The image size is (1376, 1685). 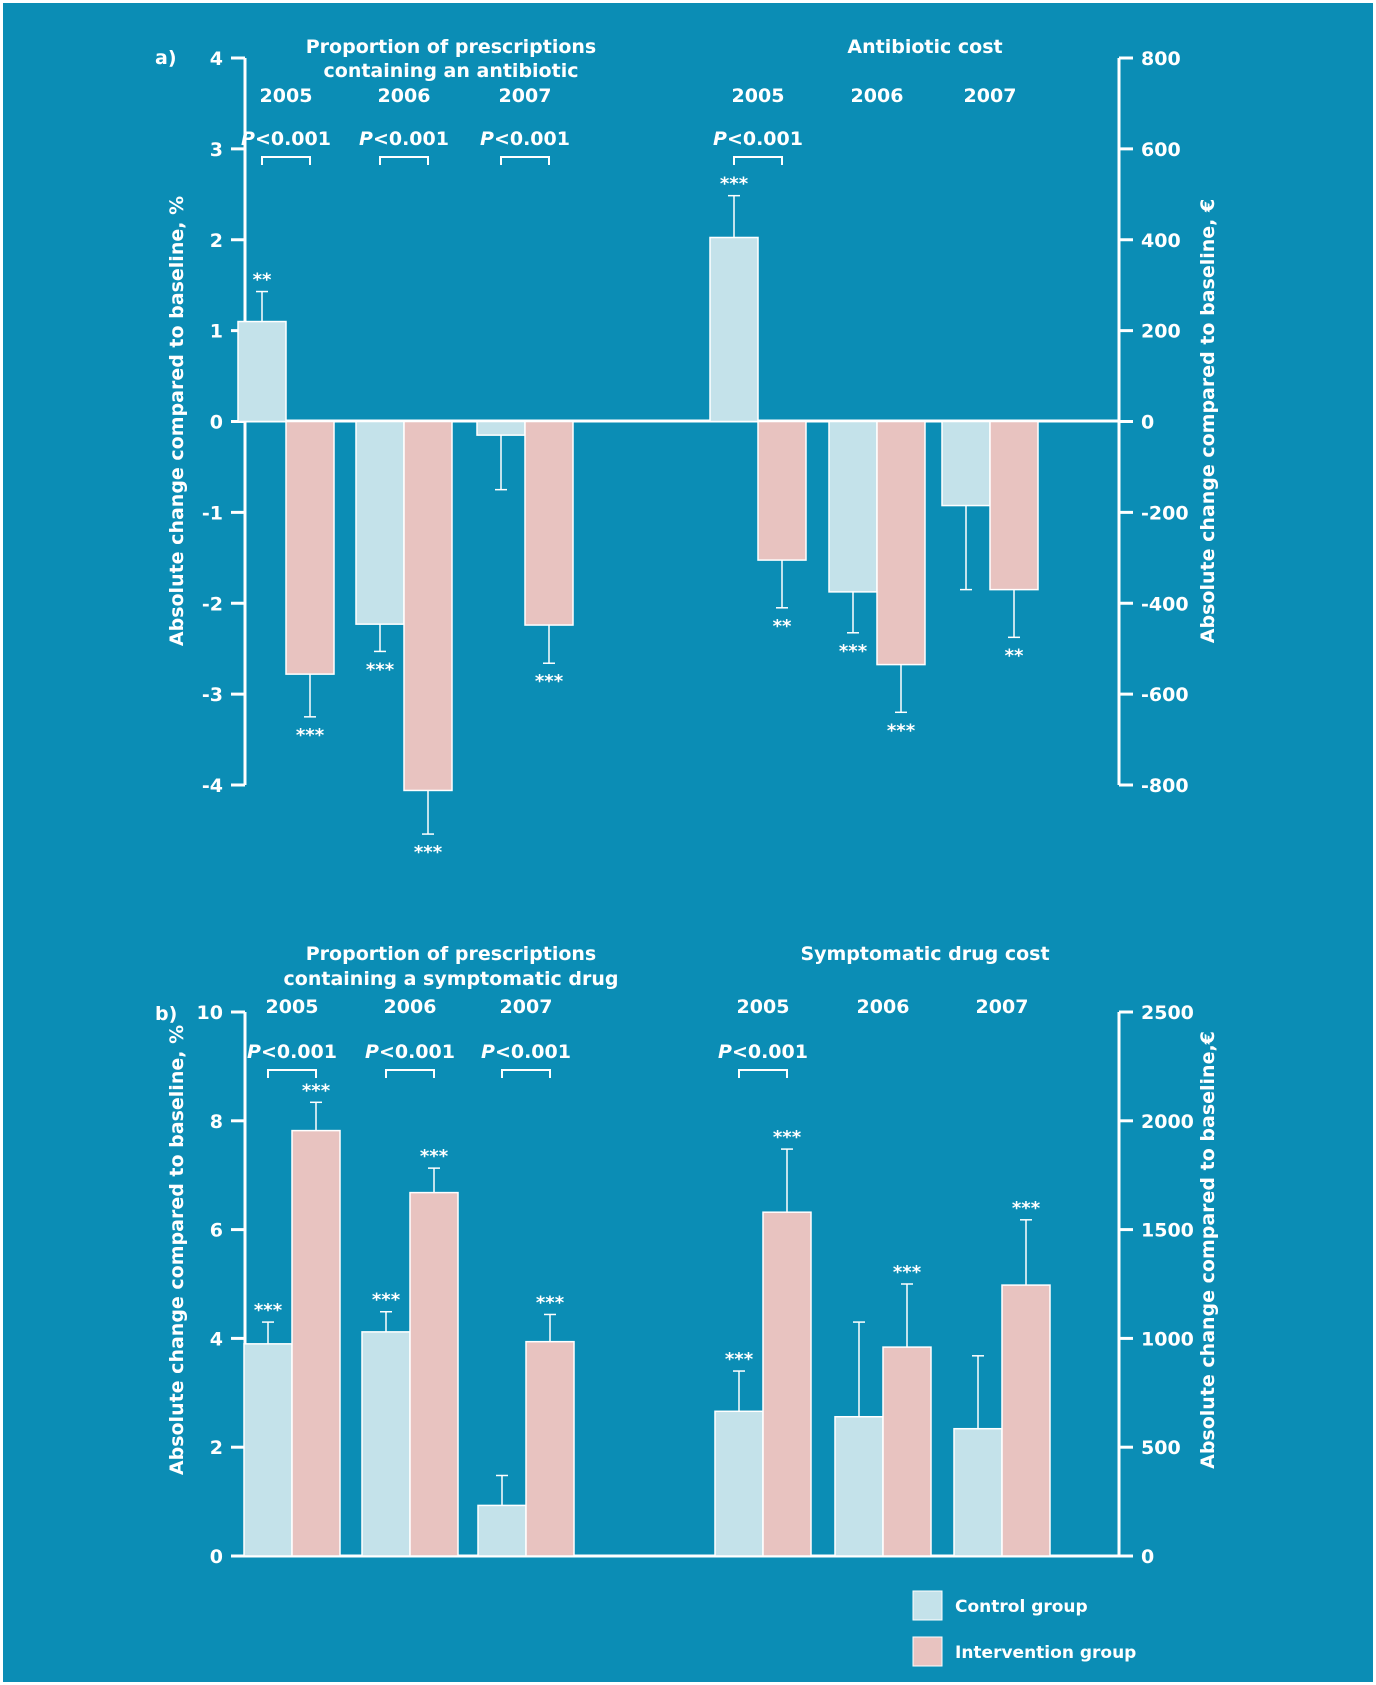 What do you see at coordinates (216, 332) in the screenshot?
I see `panel-a-left-tick-label: 1` at bounding box center [216, 332].